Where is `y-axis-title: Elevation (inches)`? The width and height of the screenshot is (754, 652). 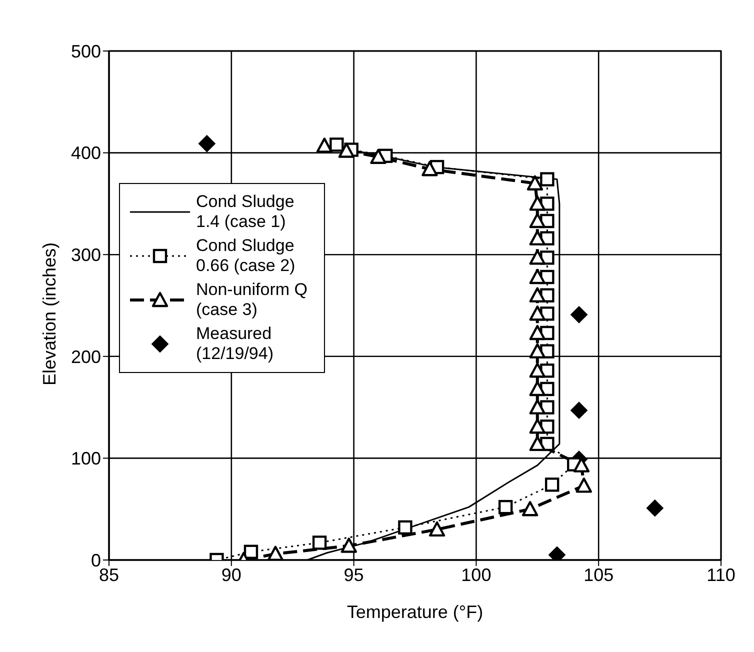 y-axis-title: Elevation (inches) is located at coordinates (49, 314).